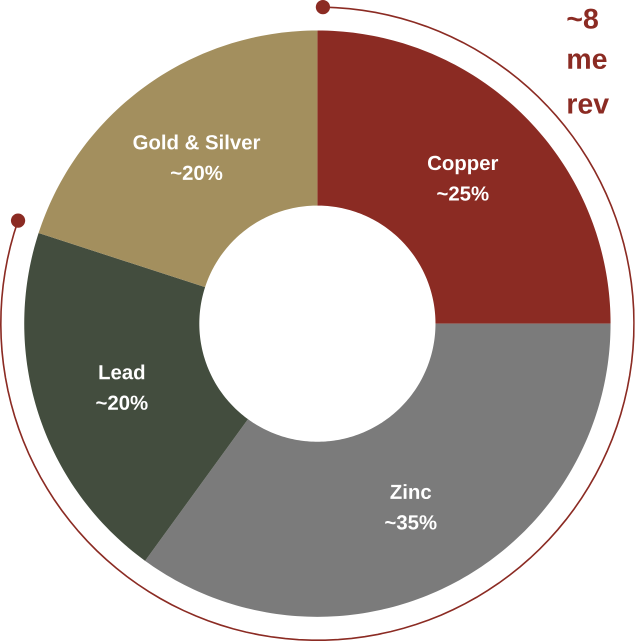 The image size is (635, 641). Describe the element at coordinates (122, 372) in the screenshot. I see `slice-label: Lead` at that location.